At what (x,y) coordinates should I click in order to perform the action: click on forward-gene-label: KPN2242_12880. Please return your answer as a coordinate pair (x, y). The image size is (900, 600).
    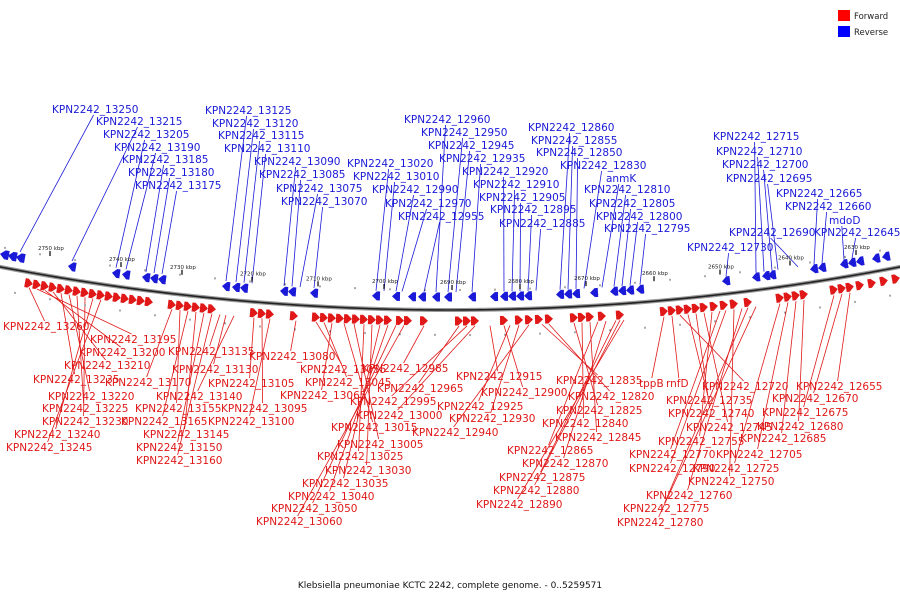
    Looking at the image, I should click on (536, 491).